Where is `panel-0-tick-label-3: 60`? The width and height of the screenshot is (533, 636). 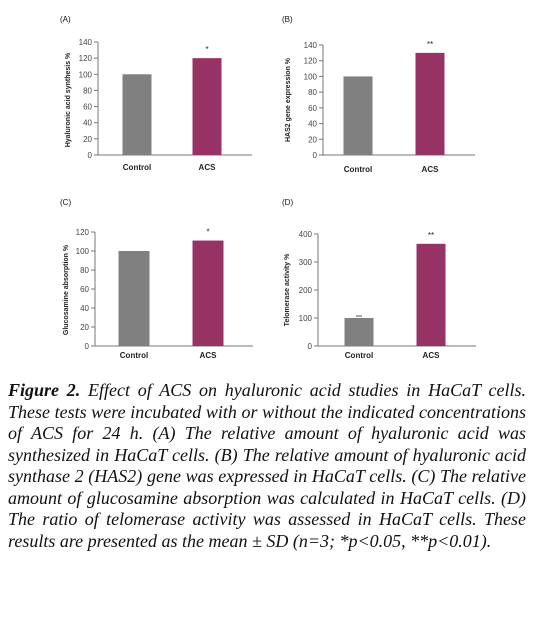
panel-0-tick-label-3: 60 is located at coordinates (87, 107).